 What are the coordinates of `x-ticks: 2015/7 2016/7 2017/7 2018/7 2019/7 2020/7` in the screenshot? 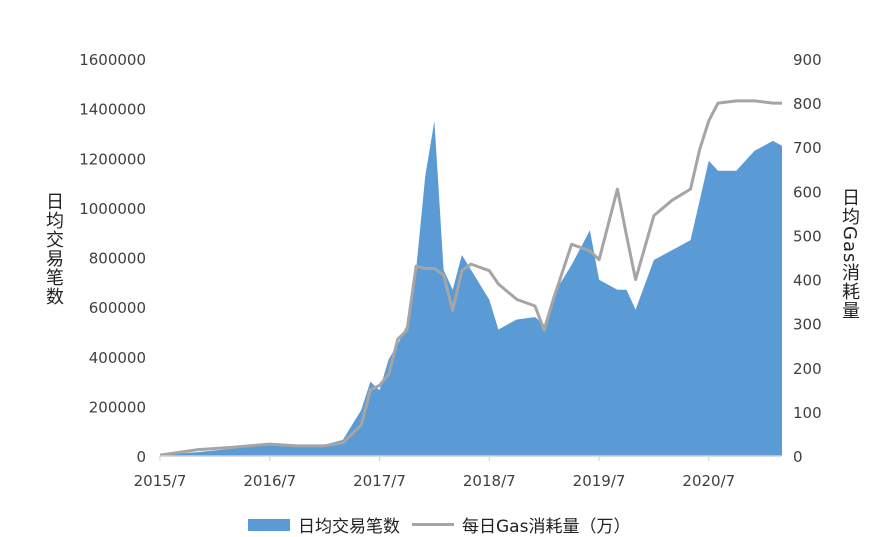 It's located at (434, 473).